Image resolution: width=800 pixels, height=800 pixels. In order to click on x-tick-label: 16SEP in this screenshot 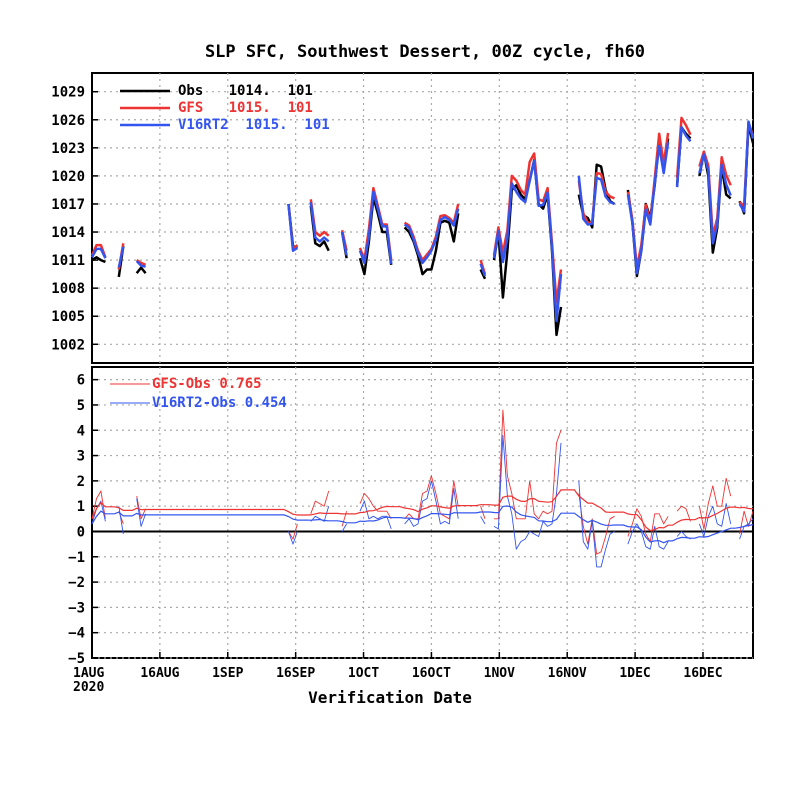, I will do `click(295, 673)`.